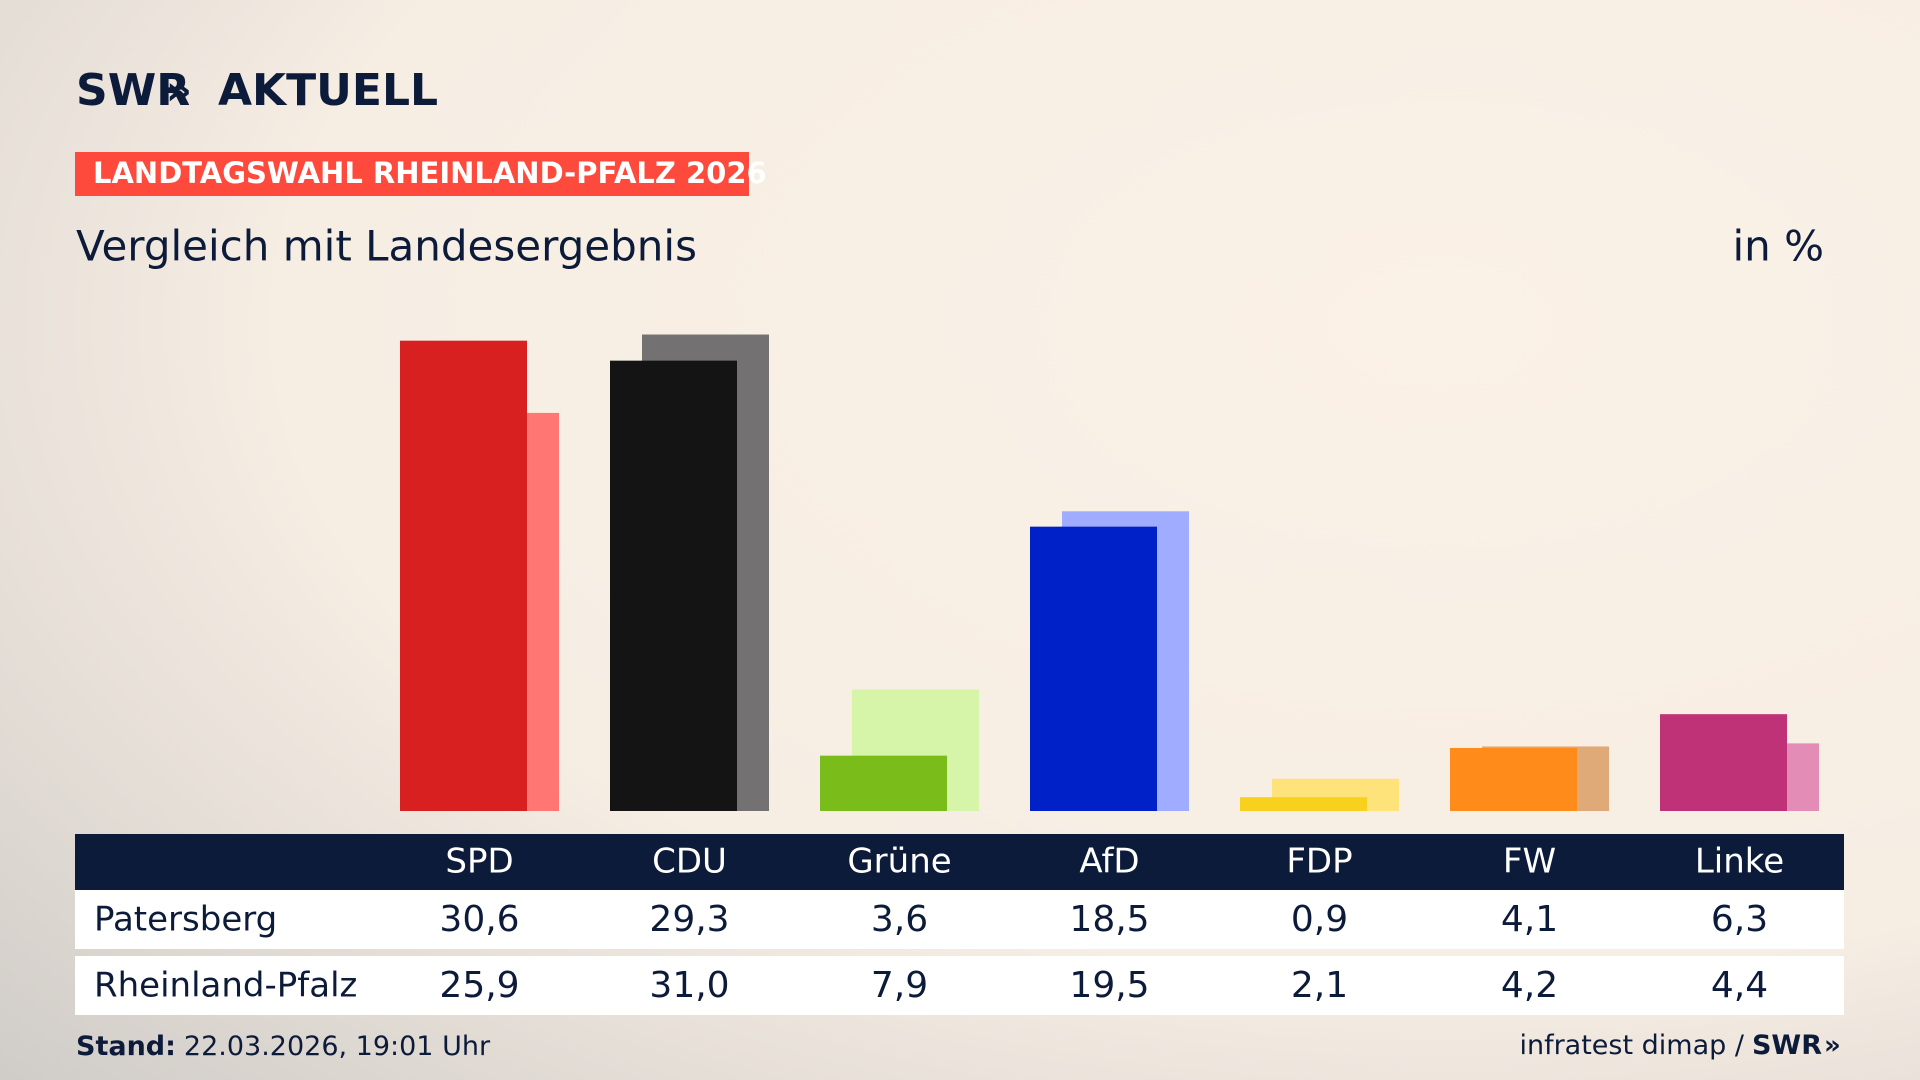 The height and width of the screenshot is (1080, 1920). What do you see at coordinates (1319, 919) in the screenshot?
I see `value-label: 0,9` at bounding box center [1319, 919].